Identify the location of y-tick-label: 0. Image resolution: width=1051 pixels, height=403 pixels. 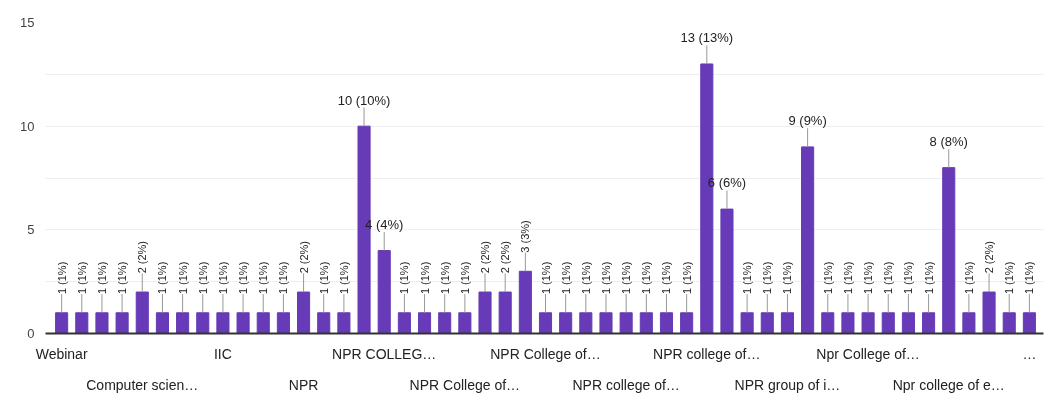
(31, 333).